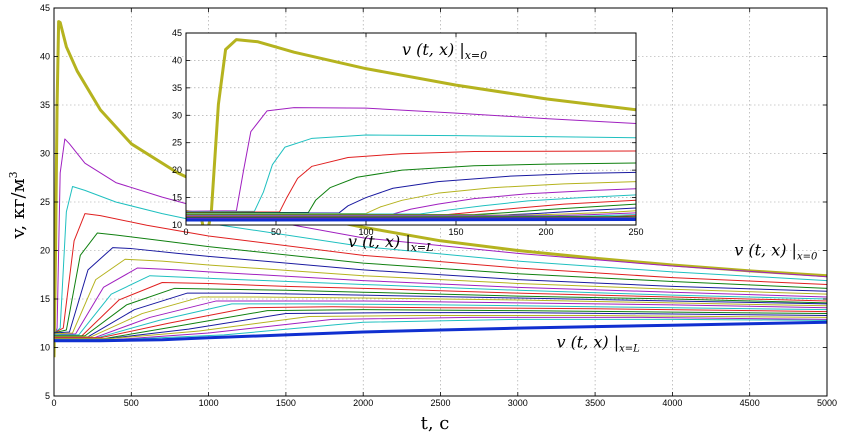 This screenshot has height=435, width=841. Describe the element at coordinates (177, 225) in the screenshot. I see `inset-ytick-label-0: 10` at that location.